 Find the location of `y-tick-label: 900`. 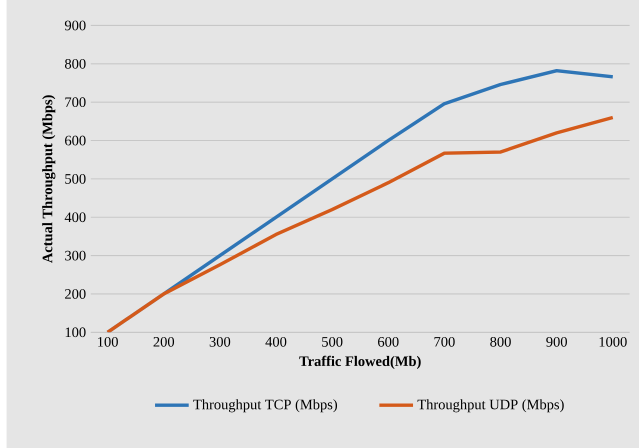

y-tick-label: 900 is located at coordinates (75, 25).